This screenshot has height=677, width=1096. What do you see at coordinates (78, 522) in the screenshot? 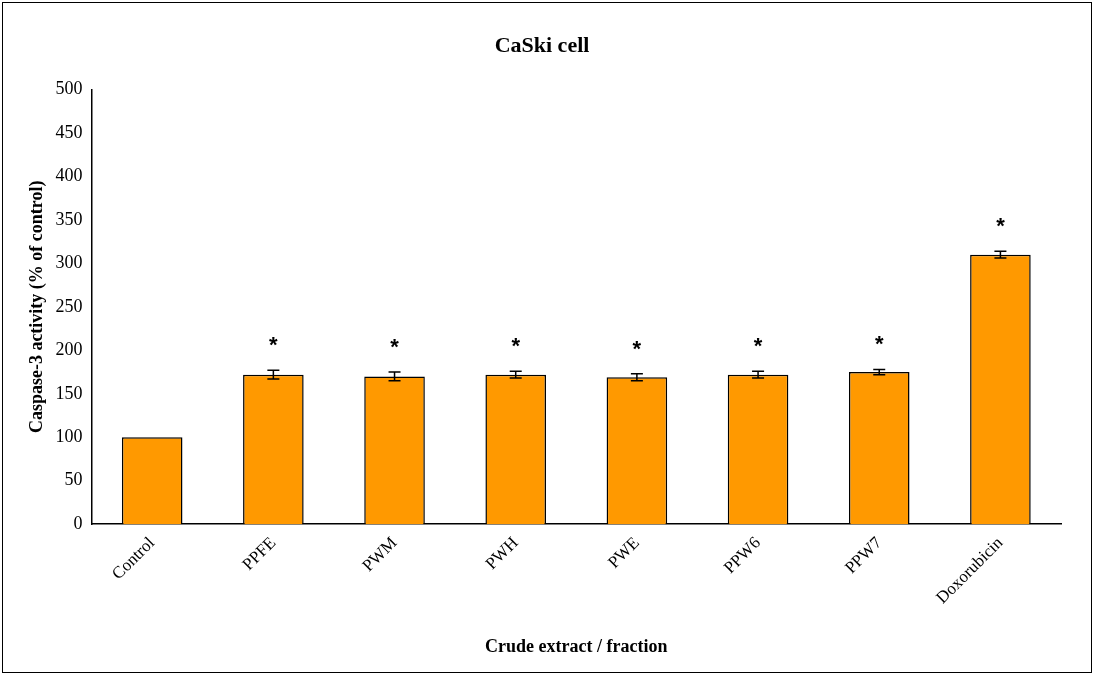
I see `y-tick-label: 0` at bounding box center [78, 522].